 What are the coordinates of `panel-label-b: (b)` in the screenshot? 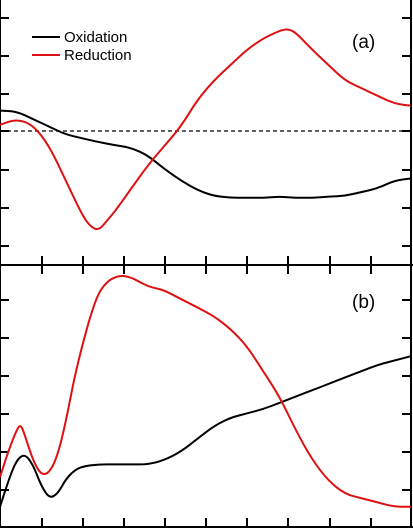 It's located at (363, 302).